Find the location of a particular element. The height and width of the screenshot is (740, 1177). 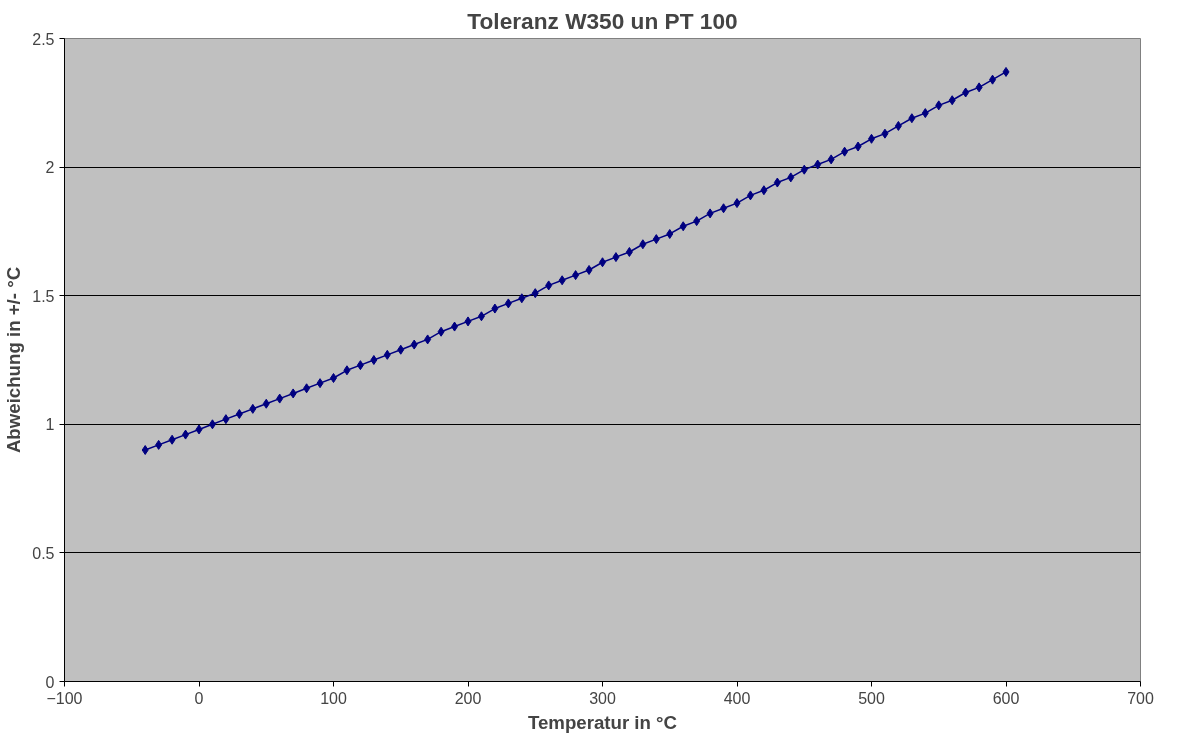

y-tick-label: 1.5 is located at coordinates (43, 296).